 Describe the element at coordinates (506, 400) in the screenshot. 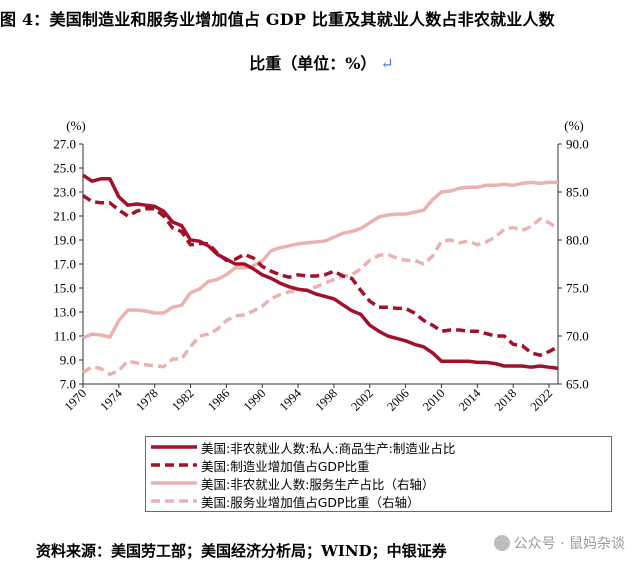

I see `x-tick-label: 2018` at that location.